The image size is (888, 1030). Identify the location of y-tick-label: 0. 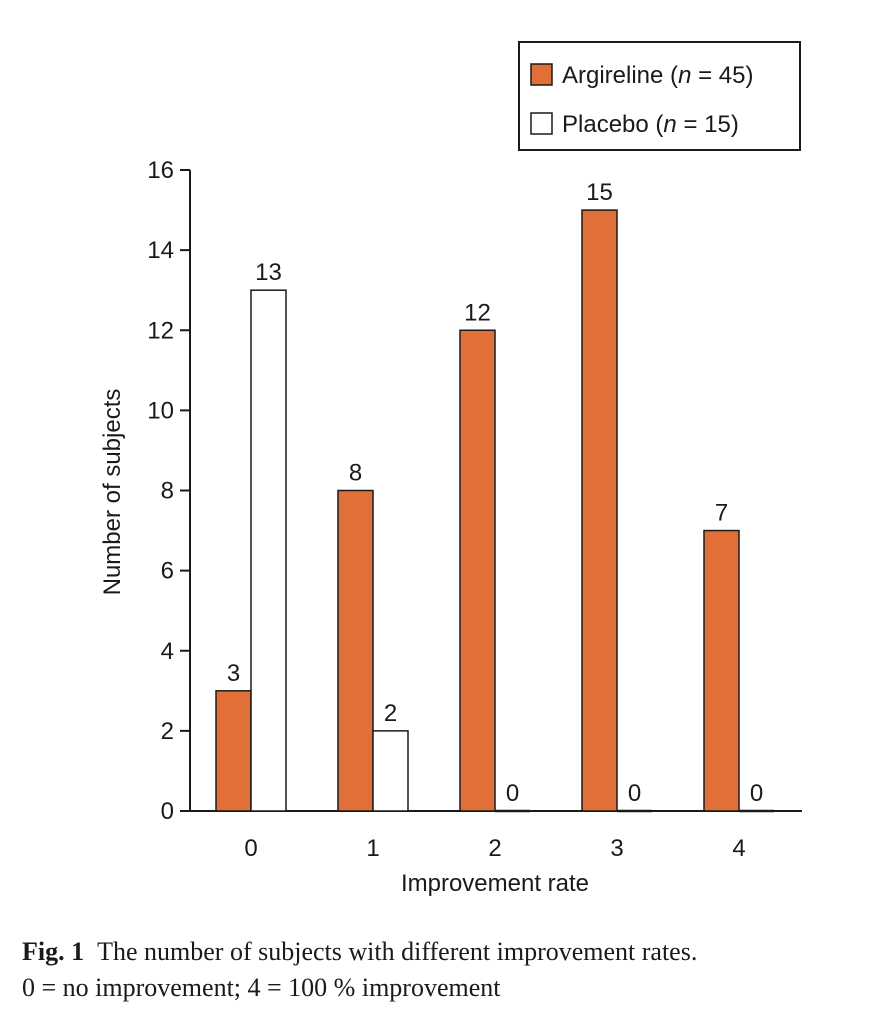
(167, 811).